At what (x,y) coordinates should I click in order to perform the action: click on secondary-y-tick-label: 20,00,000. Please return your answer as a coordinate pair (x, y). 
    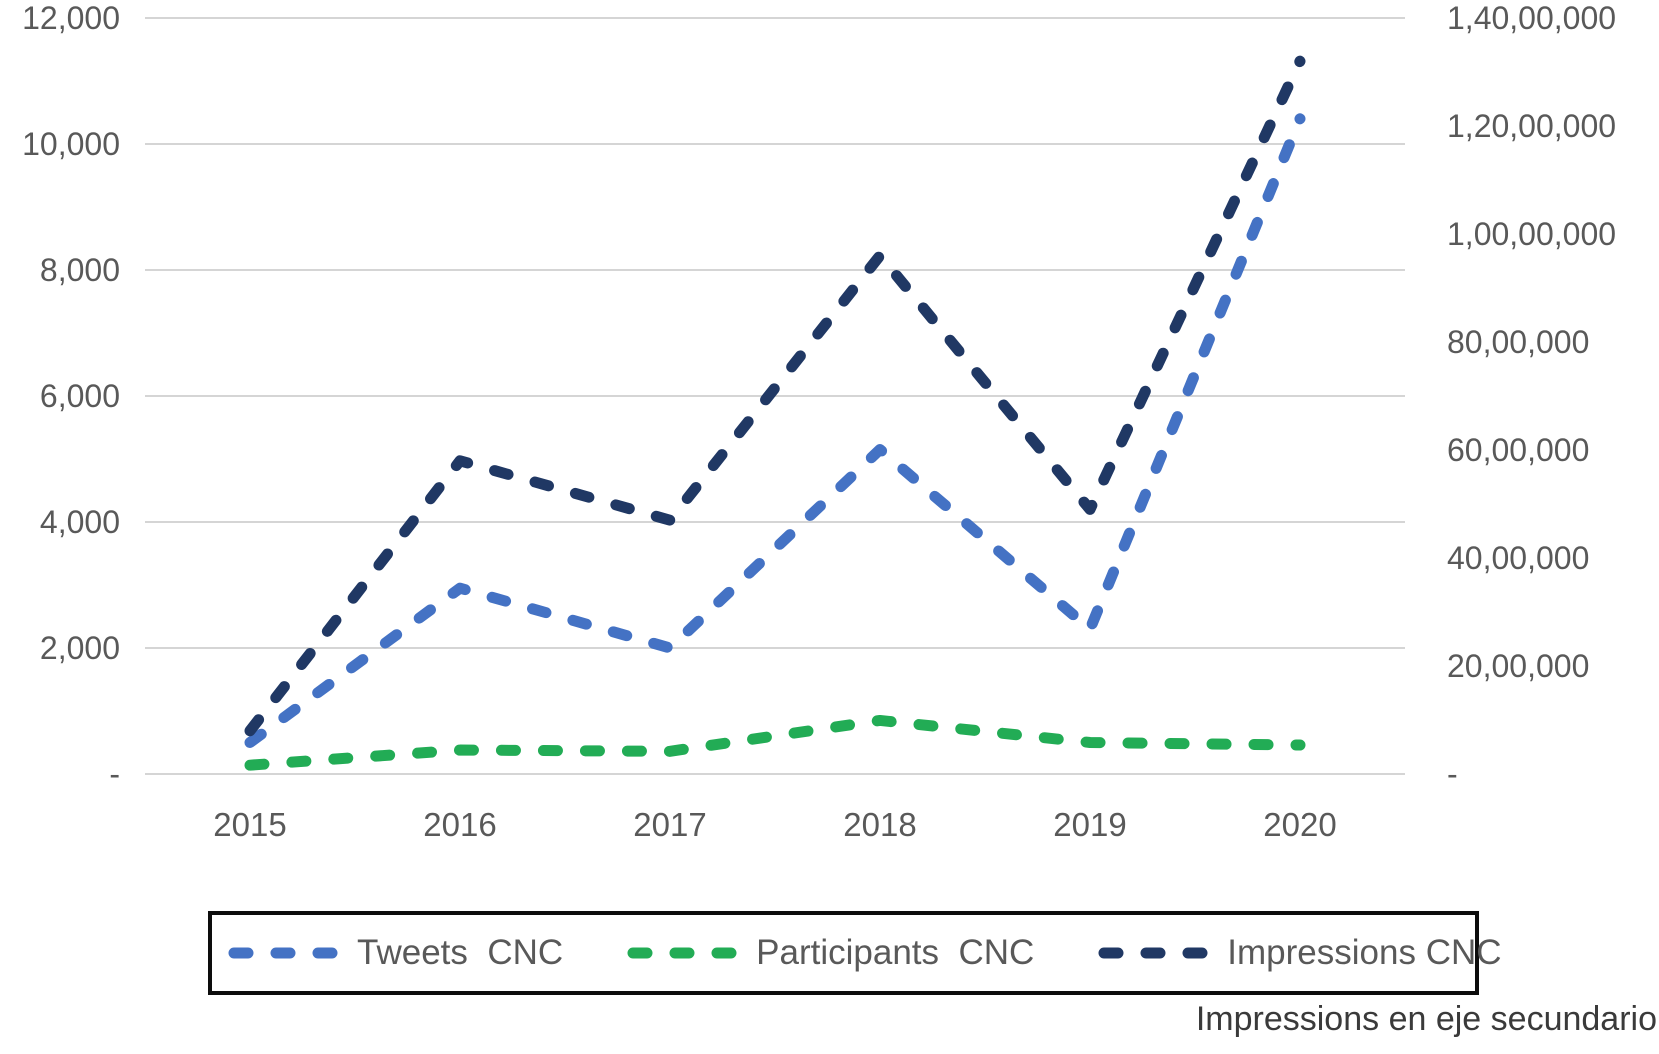
    Looking at the image, I should click on (1518, 666).